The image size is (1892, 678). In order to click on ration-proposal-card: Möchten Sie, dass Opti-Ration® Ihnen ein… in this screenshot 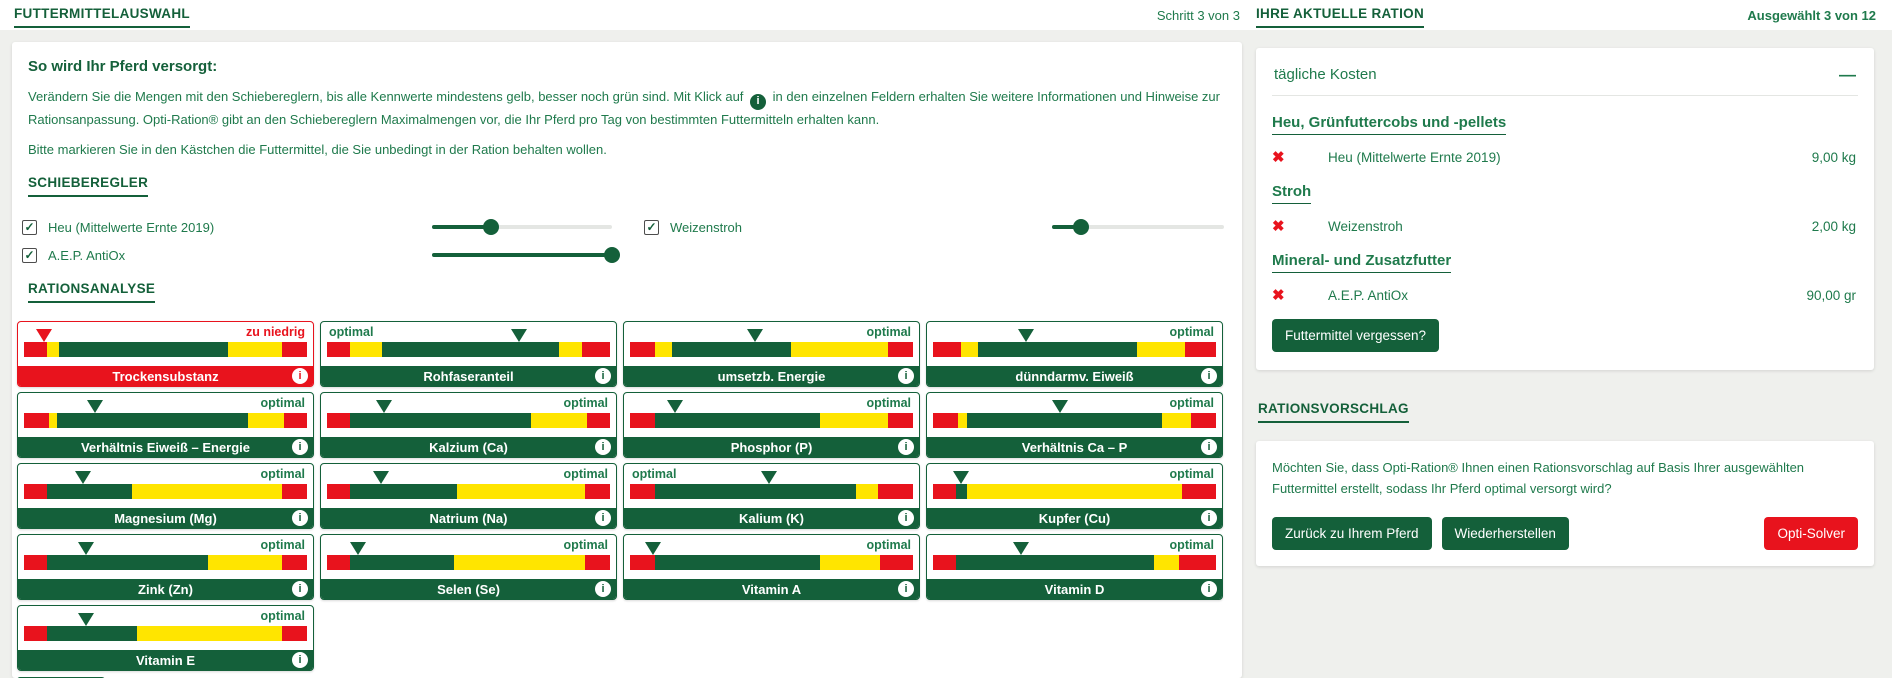, I will do `click(1565, 503)`.